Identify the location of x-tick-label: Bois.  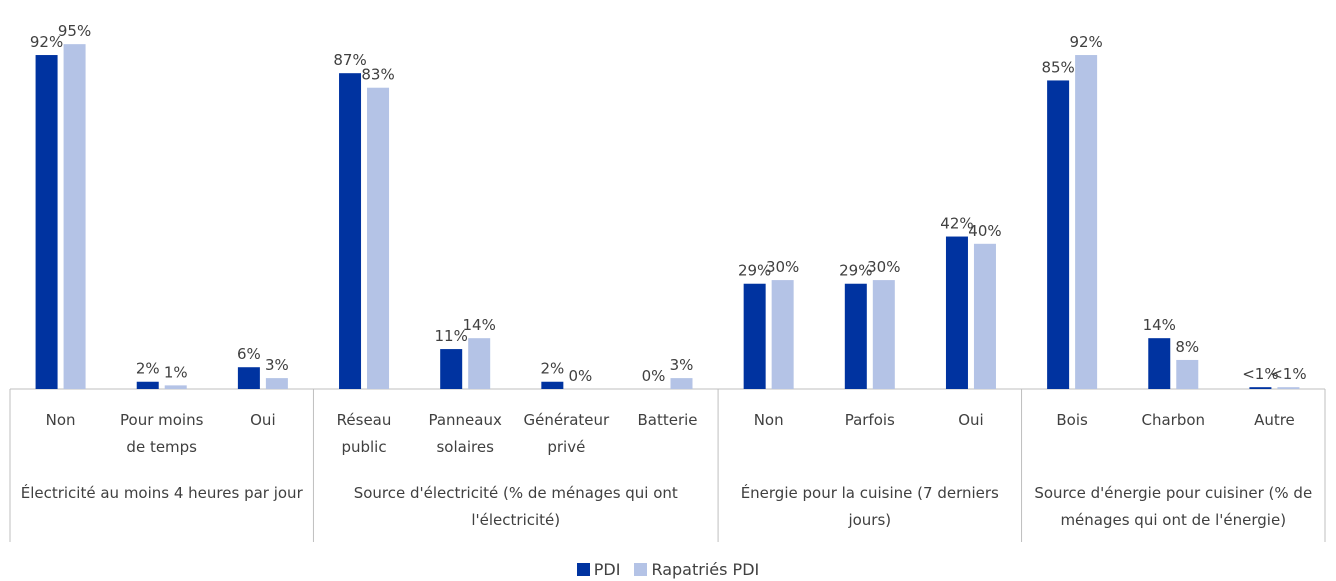
(1072, 420).